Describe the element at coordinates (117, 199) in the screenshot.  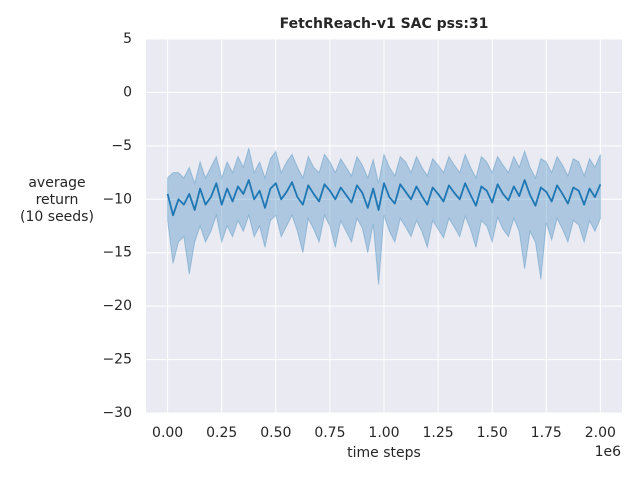
I see `y-tick-label: −10` at that location.